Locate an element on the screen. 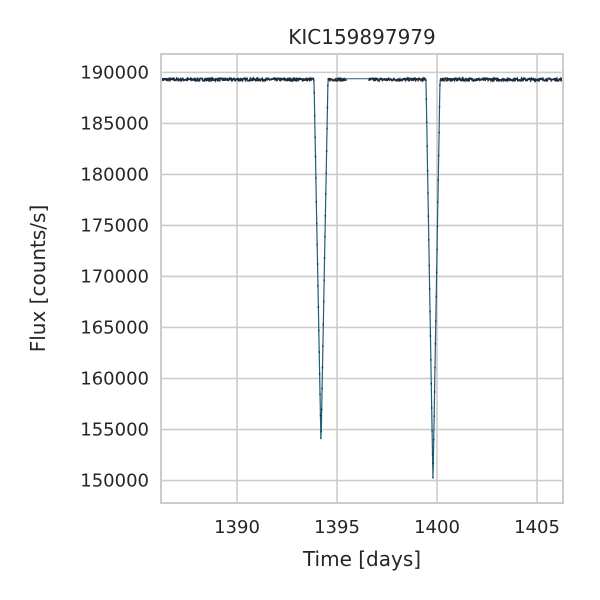 Image resolution: width=600 pixels, height=600 pixels. y-tick-label: 155000 is located at coordinates (114, 430).